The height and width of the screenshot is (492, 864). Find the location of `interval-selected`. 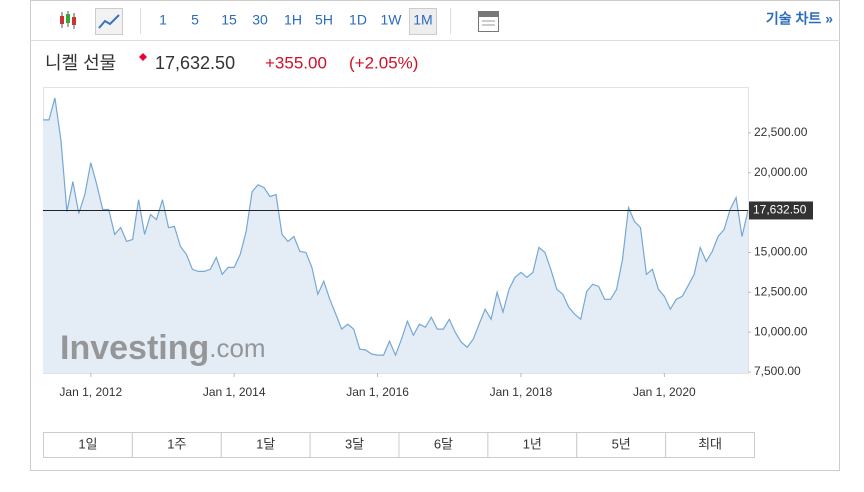

interval-selected is located at coordinates (423, 21).